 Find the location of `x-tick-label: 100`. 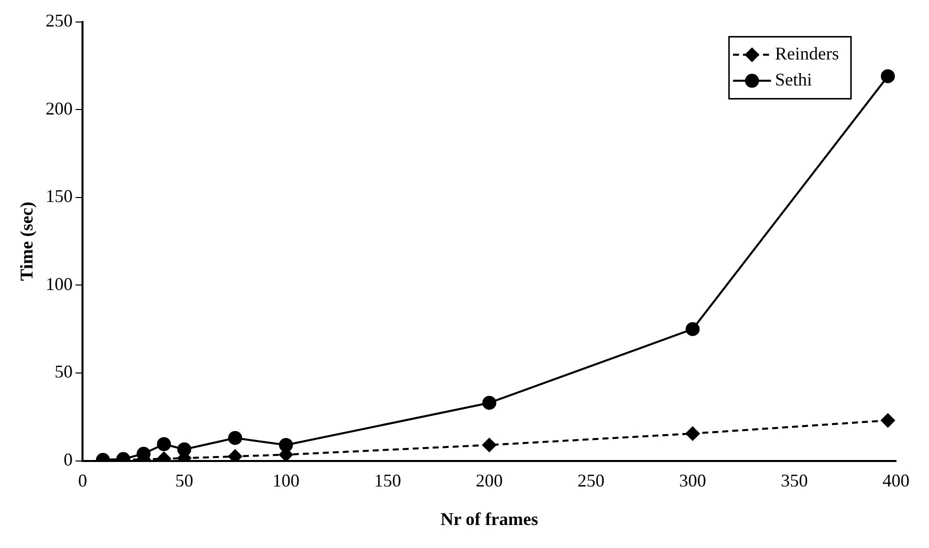

x-tick-label: 100 is located at coordinates (286, 480).